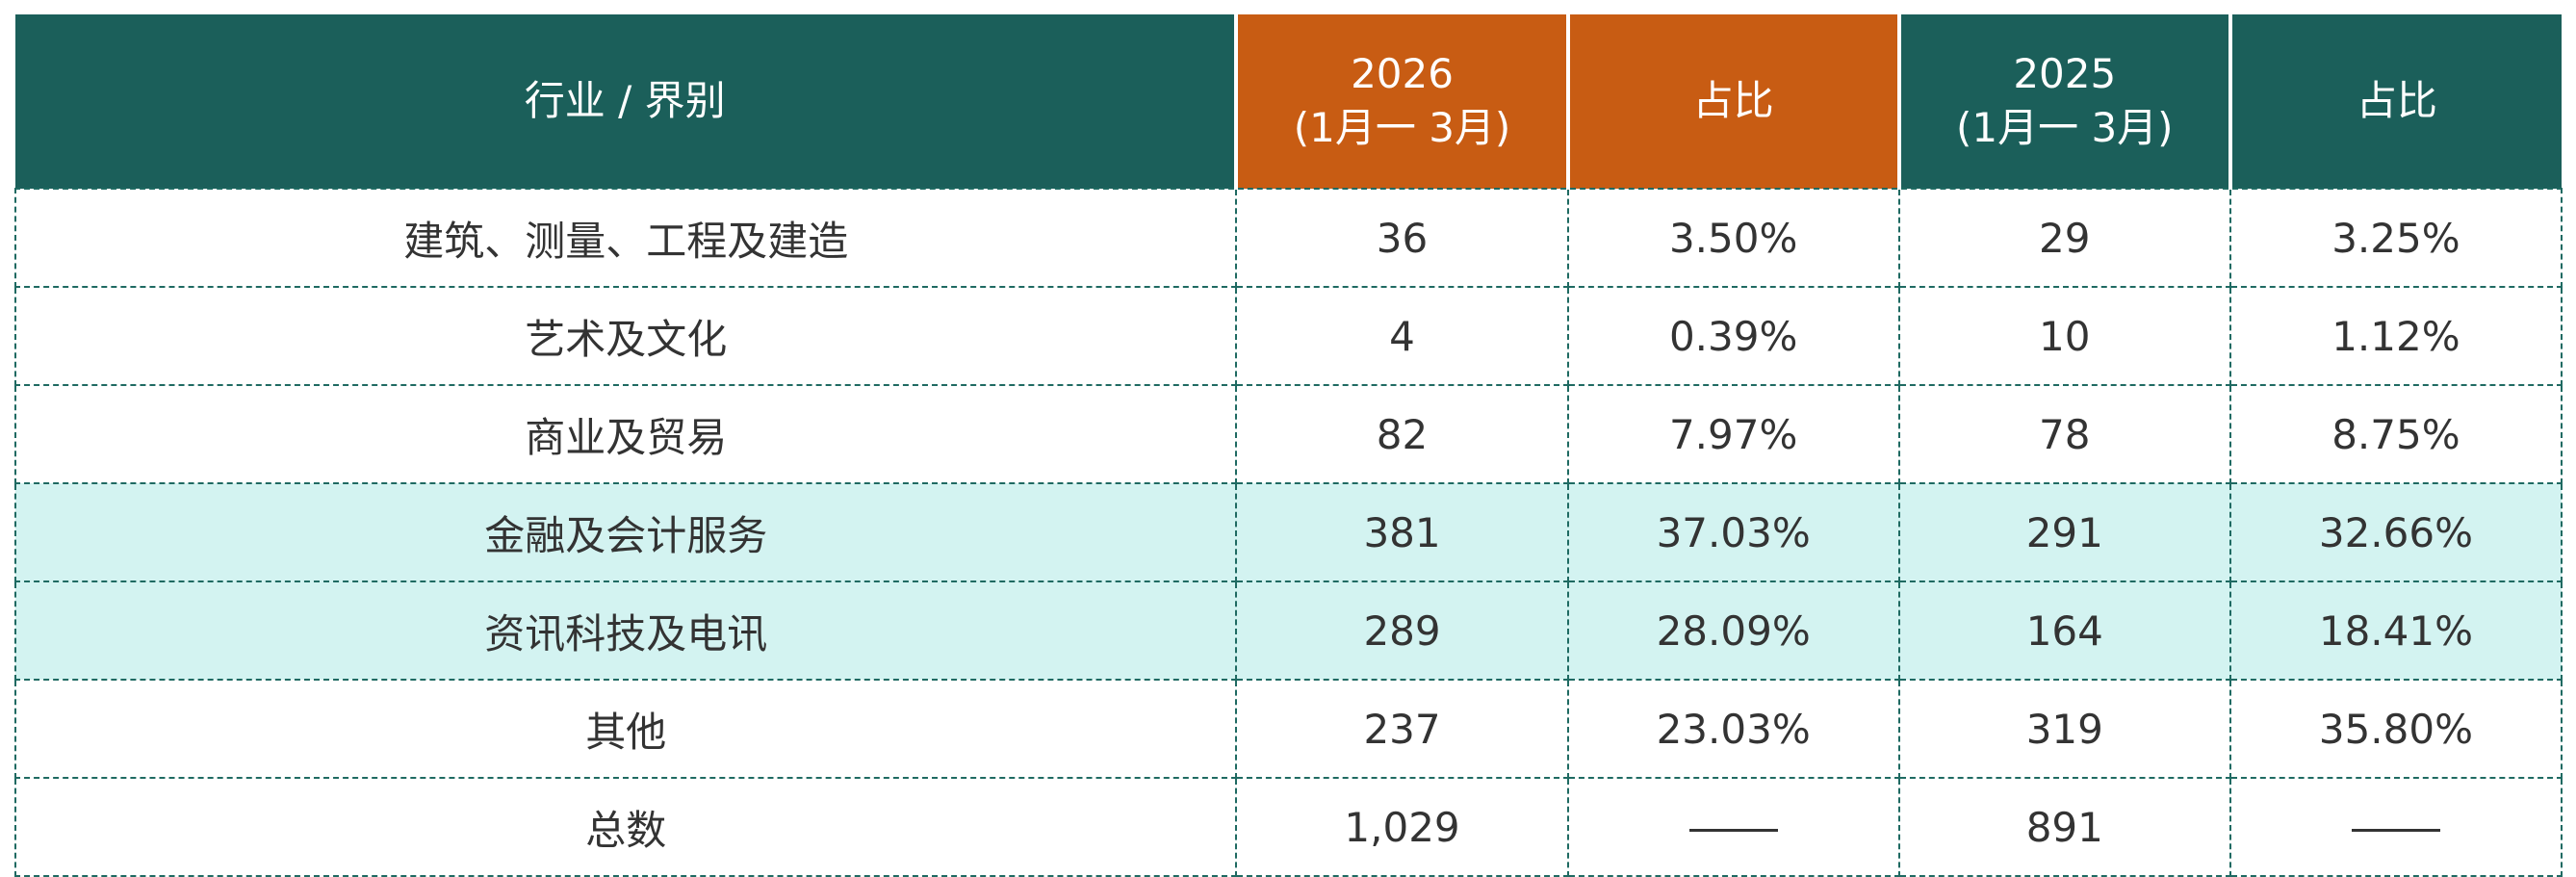 This screenshot has height=877, width=2576. I want to click on header-2025-period: (1月一 3月), so click(2064, 128).